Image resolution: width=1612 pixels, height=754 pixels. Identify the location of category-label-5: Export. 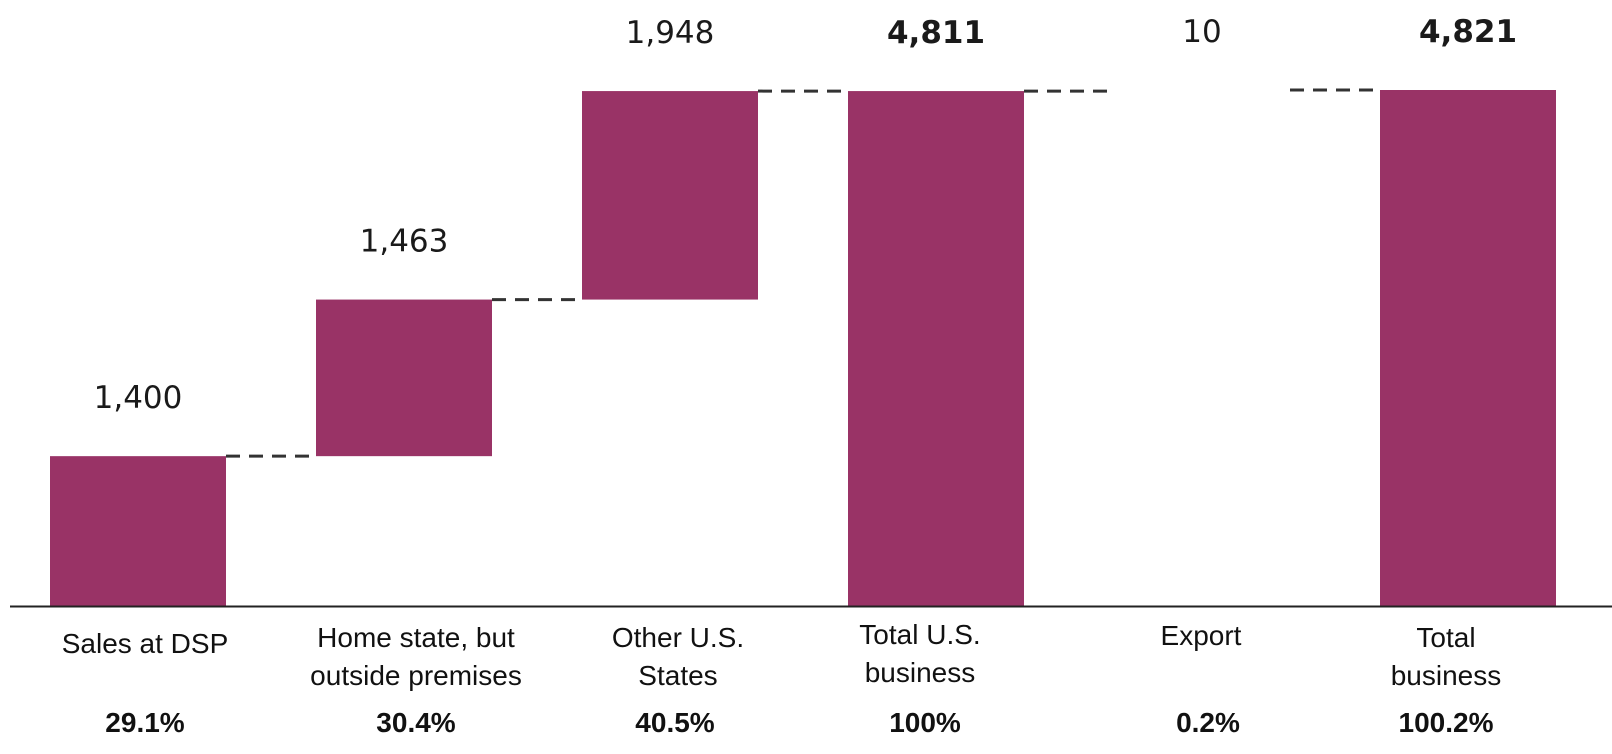
(1201, 635).